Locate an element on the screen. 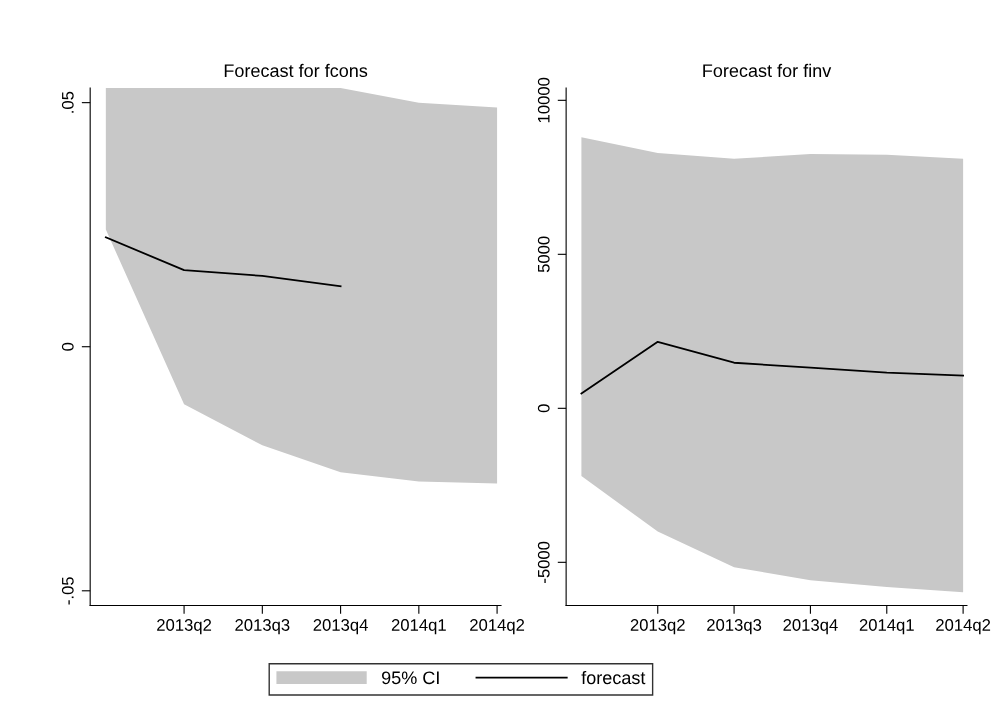  legend-label: forecast is located at coordinates (613, 677).